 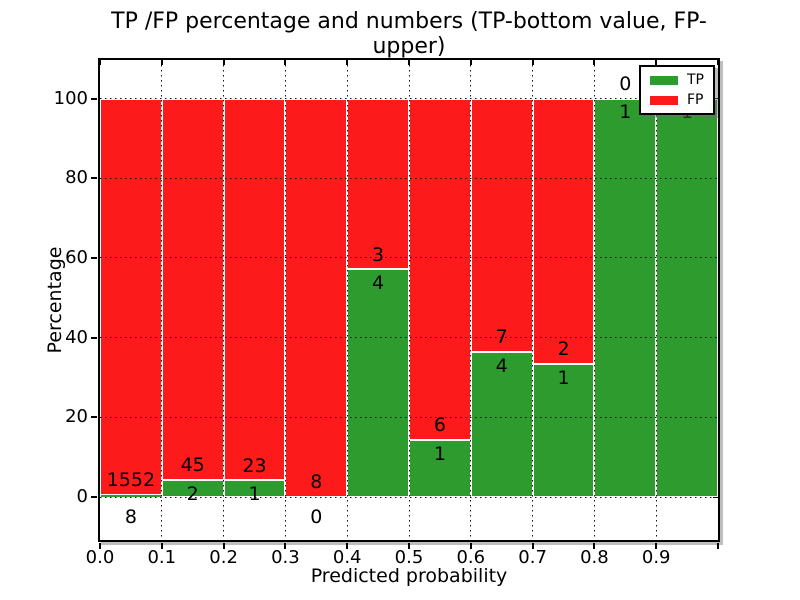 What do you see at coordinates (439, 425) in the screenshot?
I see `fp-count-label: 6` at bounding box center [439, 425].